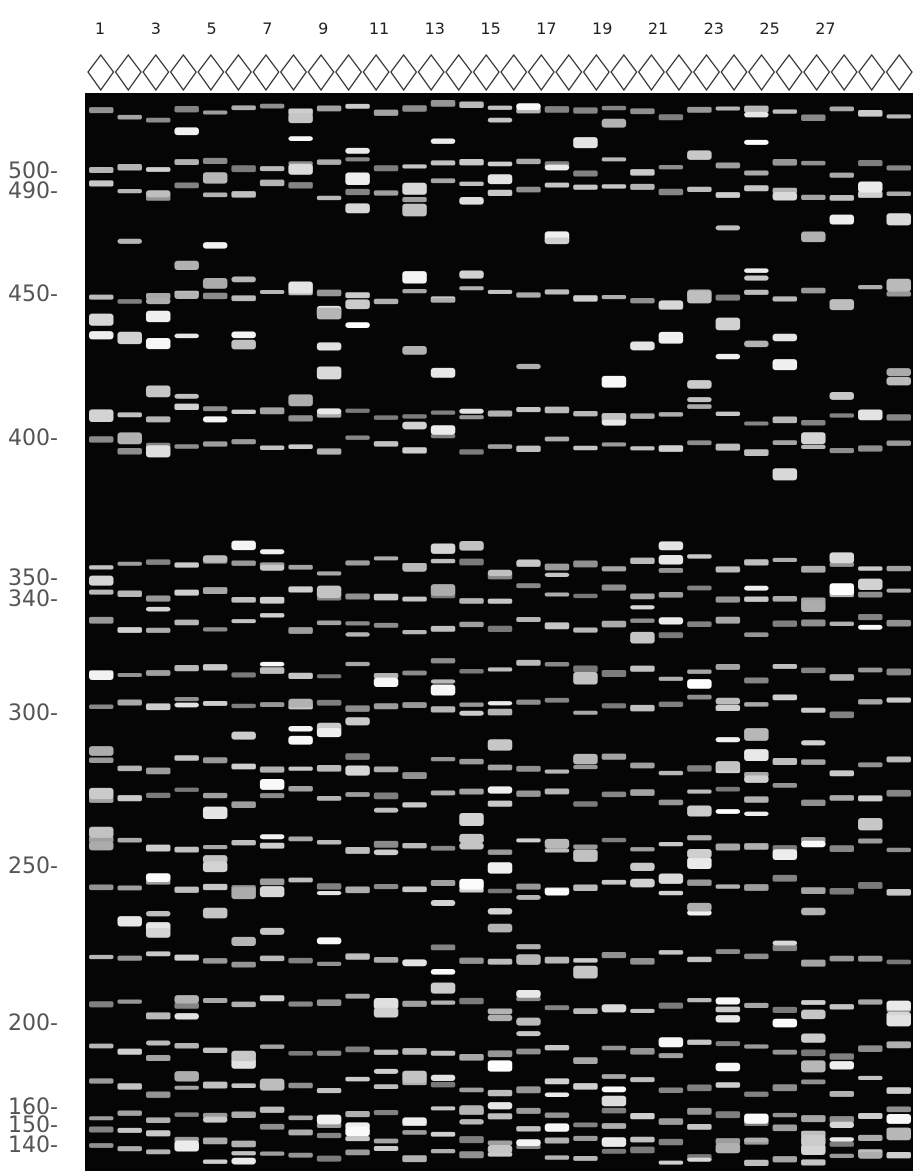 Image resolution: width=913 pixels, height=1171 pixels. I want to click on lane-diamond, so click(624, 72).